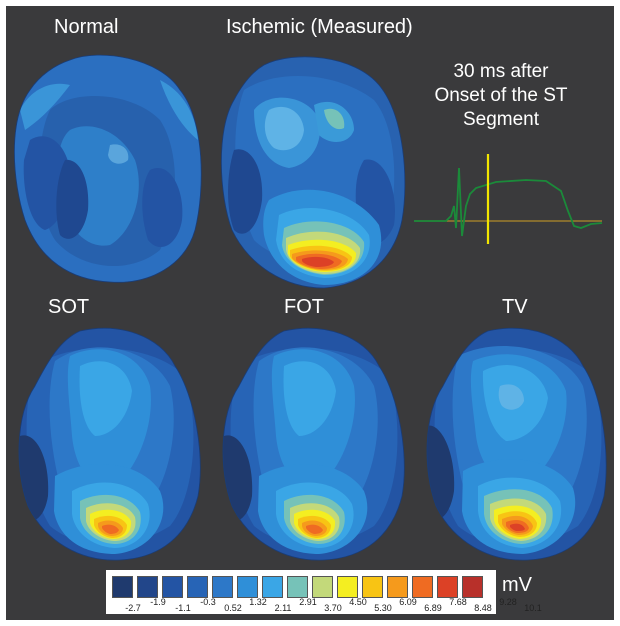 The width and height of the screenshot is (620, 626). I want to click on annotation-line-1: 30 ms after, so click(501, 71).